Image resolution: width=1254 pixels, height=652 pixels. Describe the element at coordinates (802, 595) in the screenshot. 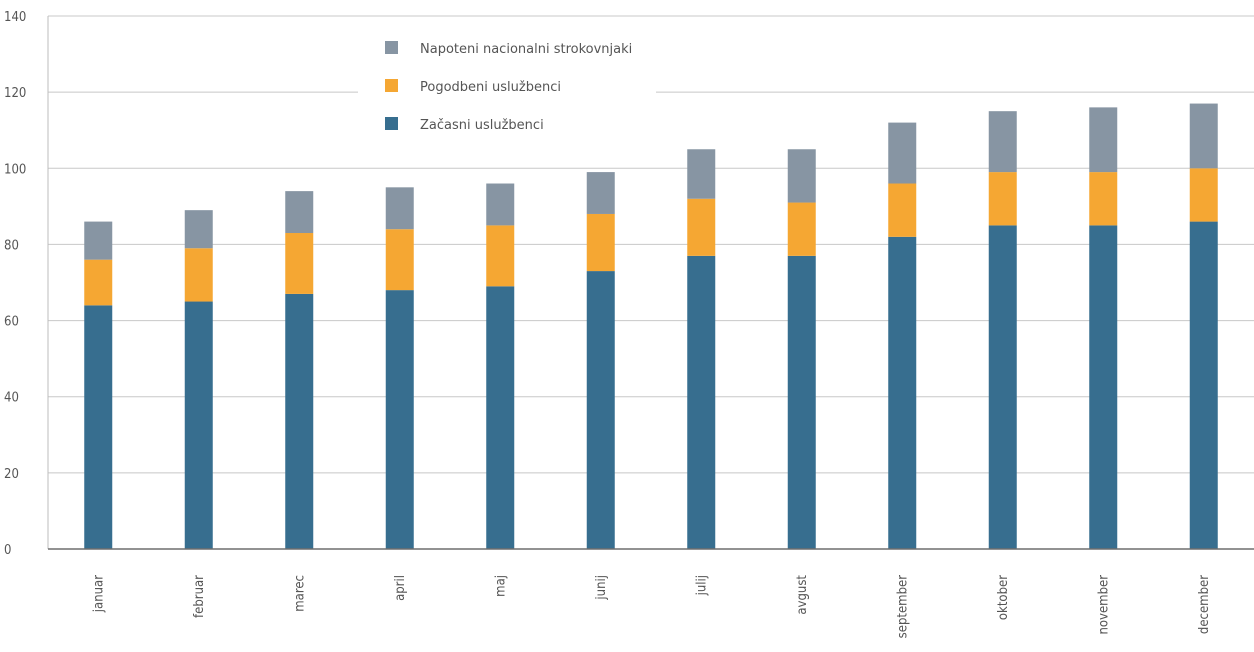

I see `x-tick-label: avgust` at that location.